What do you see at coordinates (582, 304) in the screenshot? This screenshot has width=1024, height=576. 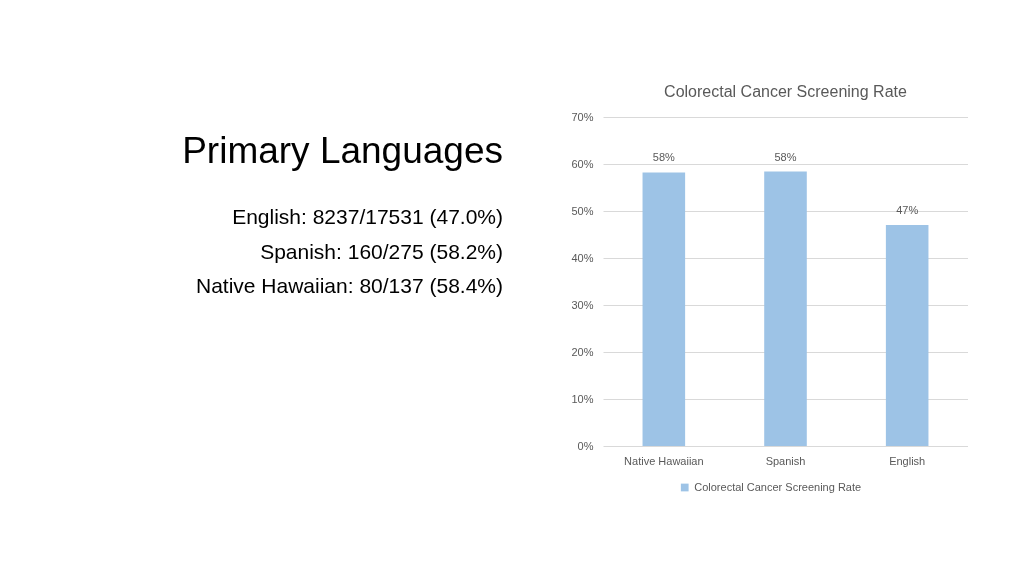 I see `y-tick-label: 30%` at bounding box center [582, 304].